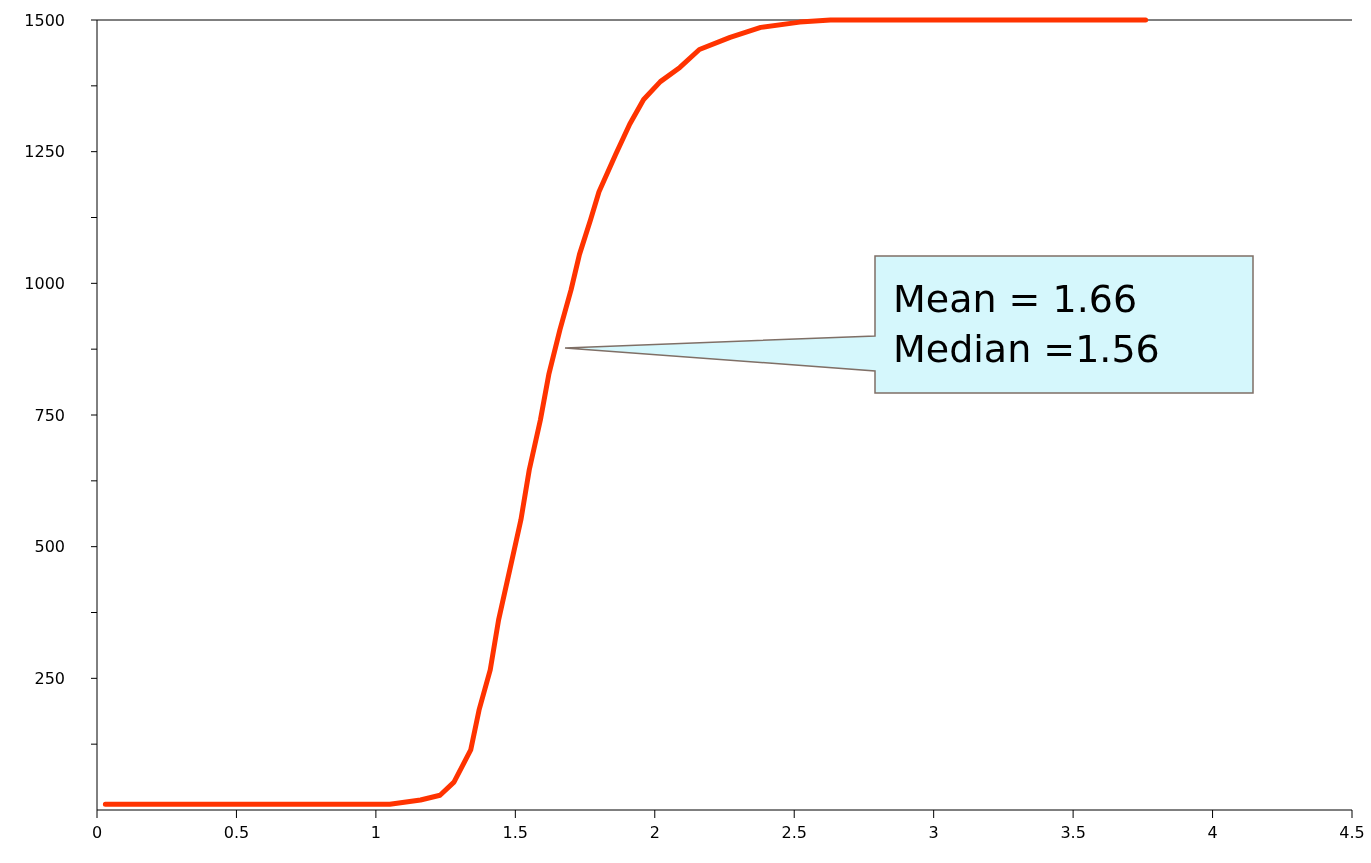 The image size is (1371, 863). Describe the element at coordinates (49, 678) in the screenshot. I see `y-tick-label: 250` at that location.